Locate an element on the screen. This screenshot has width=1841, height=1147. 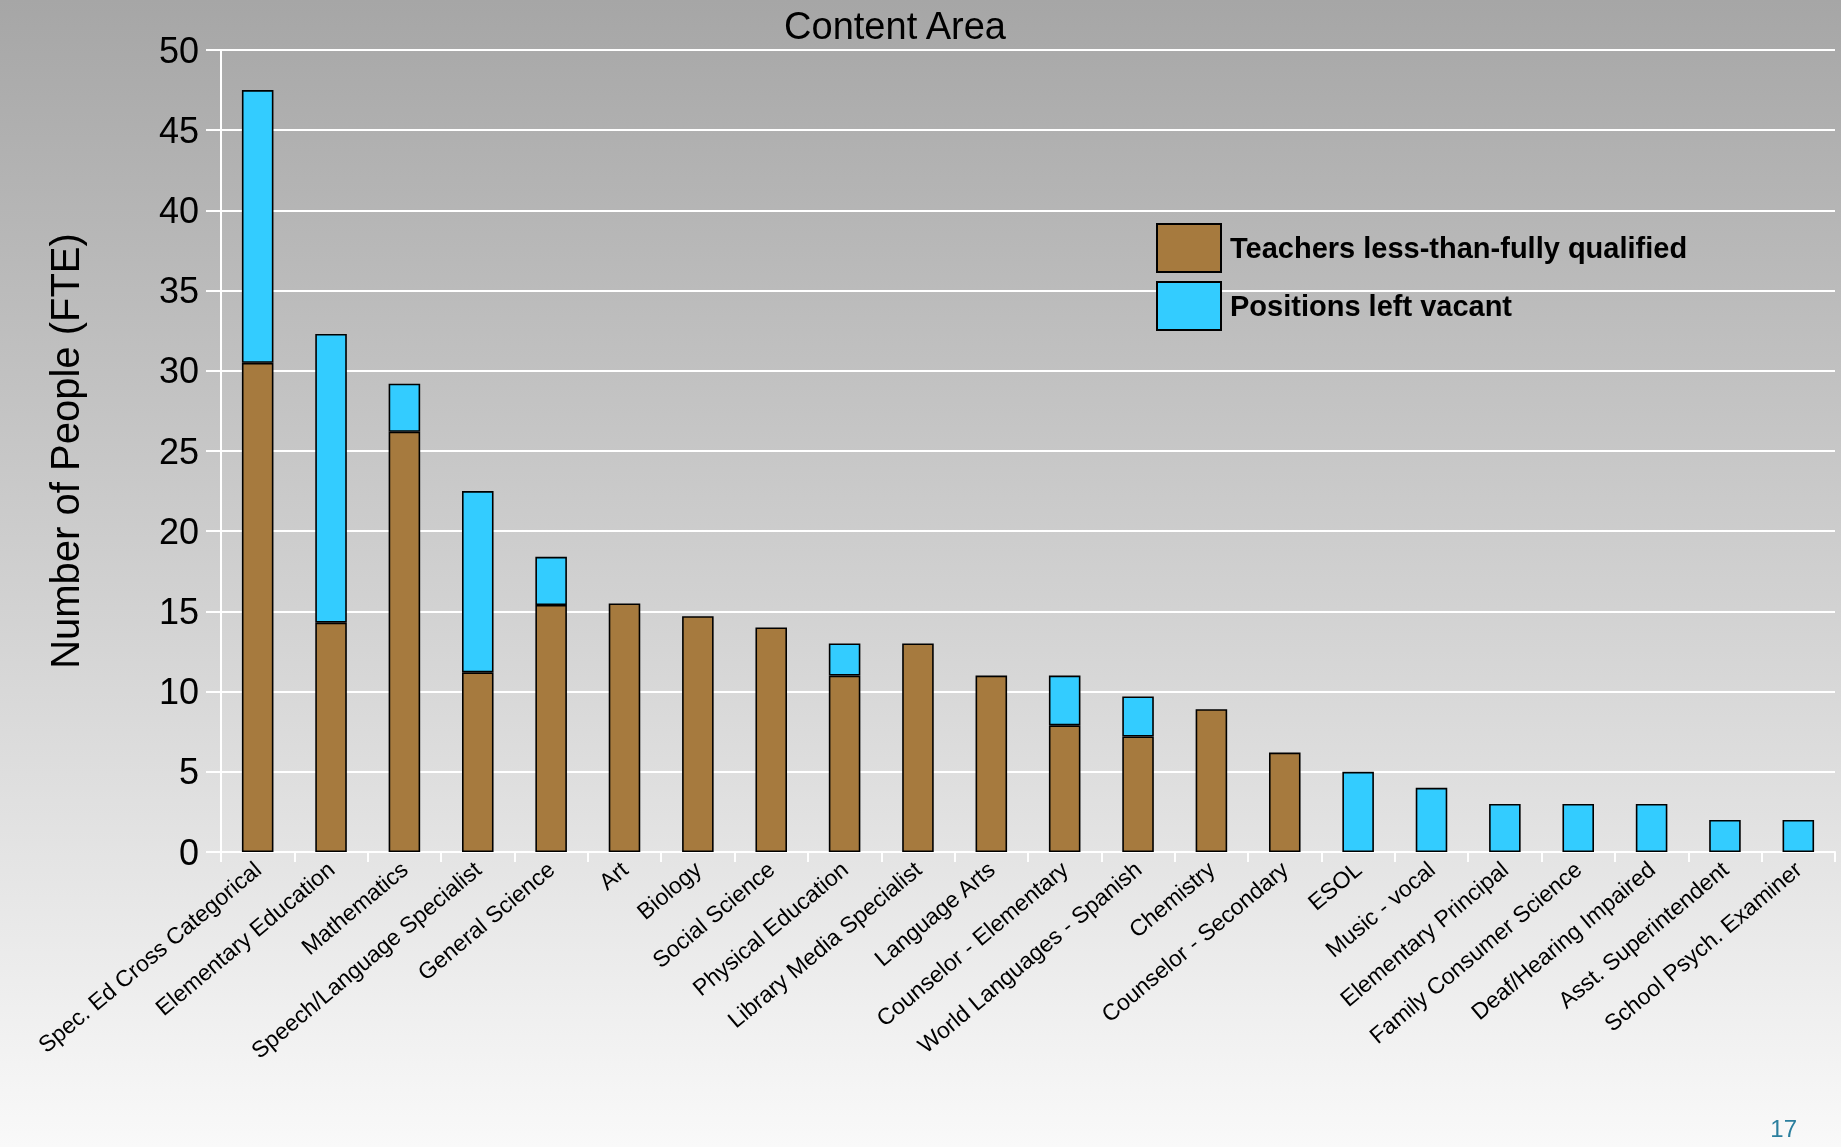
y-tick-label: 50 is located at coordinates (178, 50).